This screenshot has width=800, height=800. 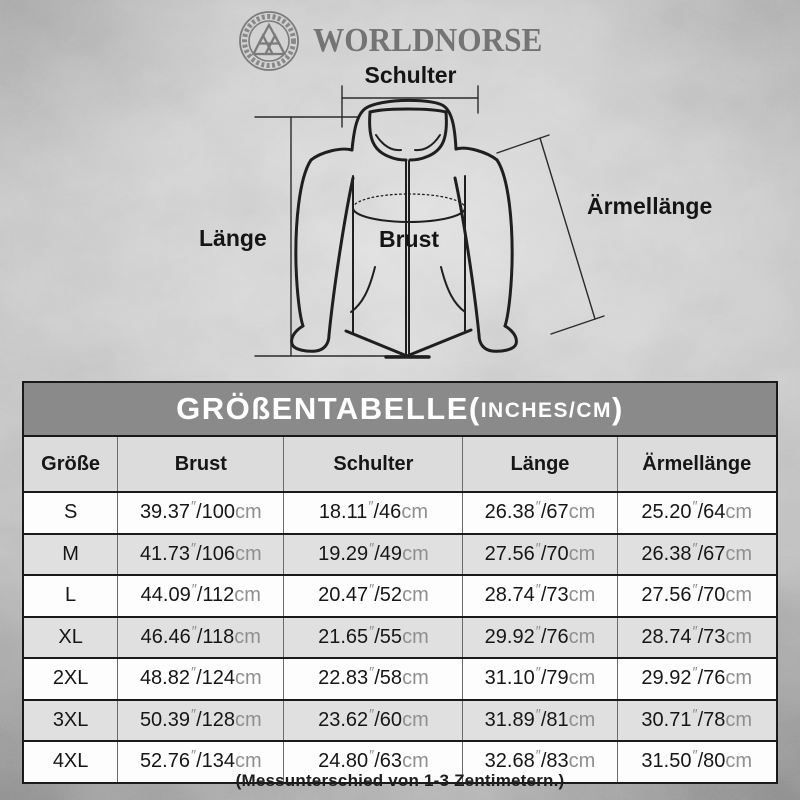 What do you see at coordinates (70, 761) in the screenshot?
I see `size-cell: 4XL` at bounding box center [70, 761].